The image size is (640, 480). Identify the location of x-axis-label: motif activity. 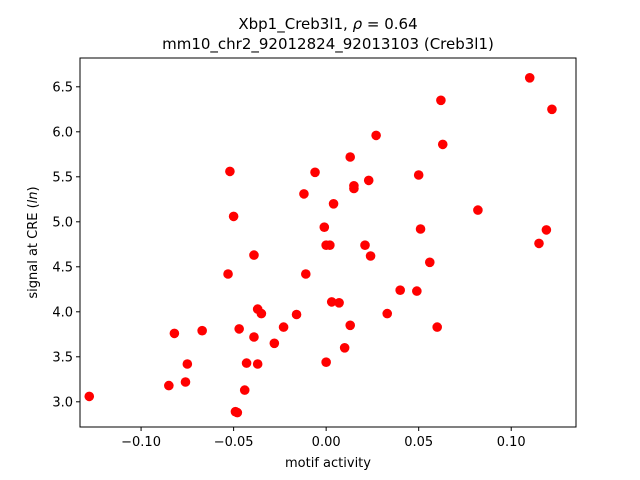
(328, 463).